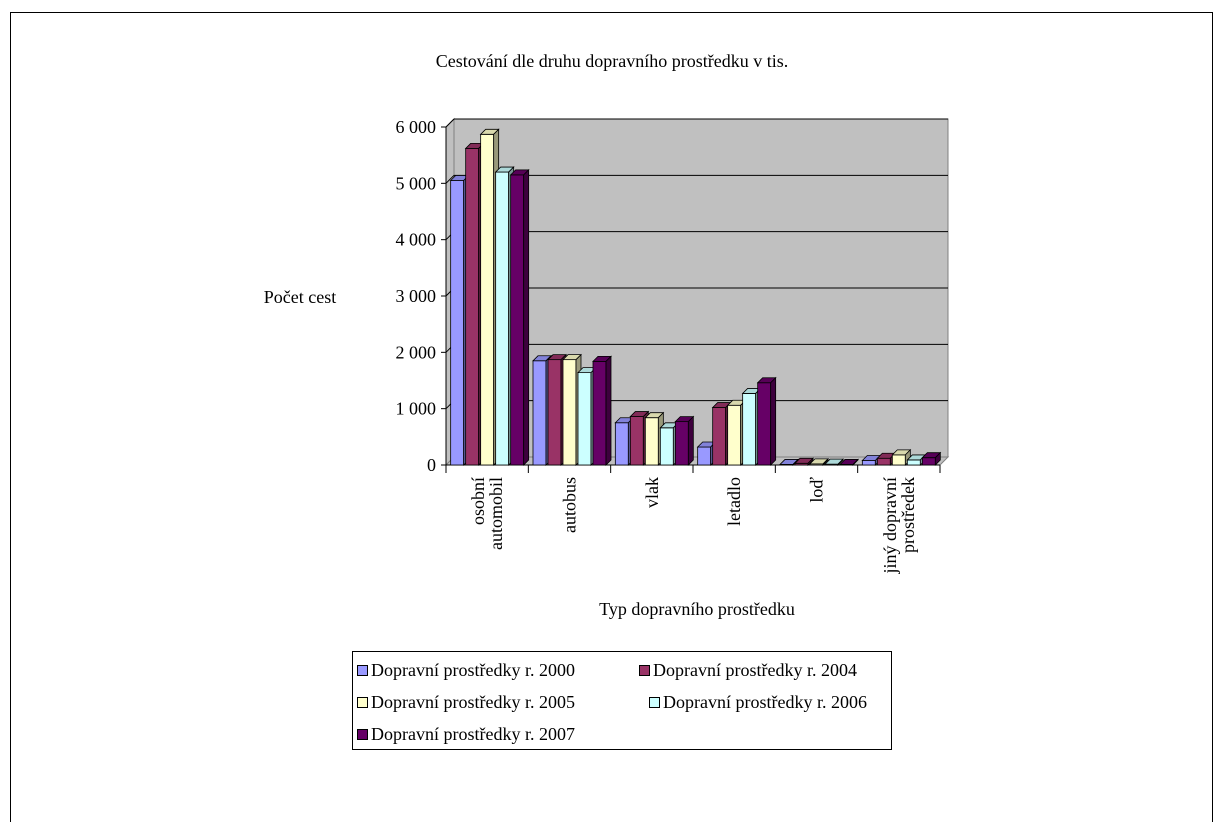  Describe the element at coordinates (300, 297) in the screenshot. I see `y-axis-label: Počet cest` at that location.